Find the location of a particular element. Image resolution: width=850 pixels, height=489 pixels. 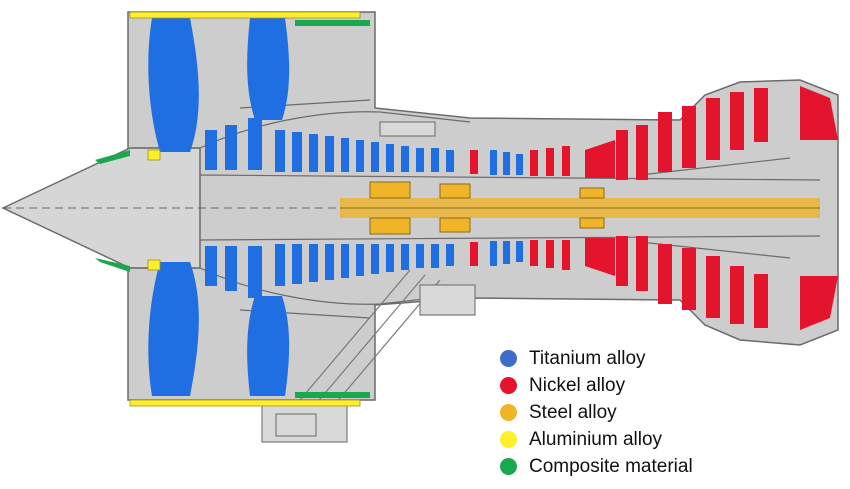

legend-item-composite: Composite material is located at coordinates (665, 466).